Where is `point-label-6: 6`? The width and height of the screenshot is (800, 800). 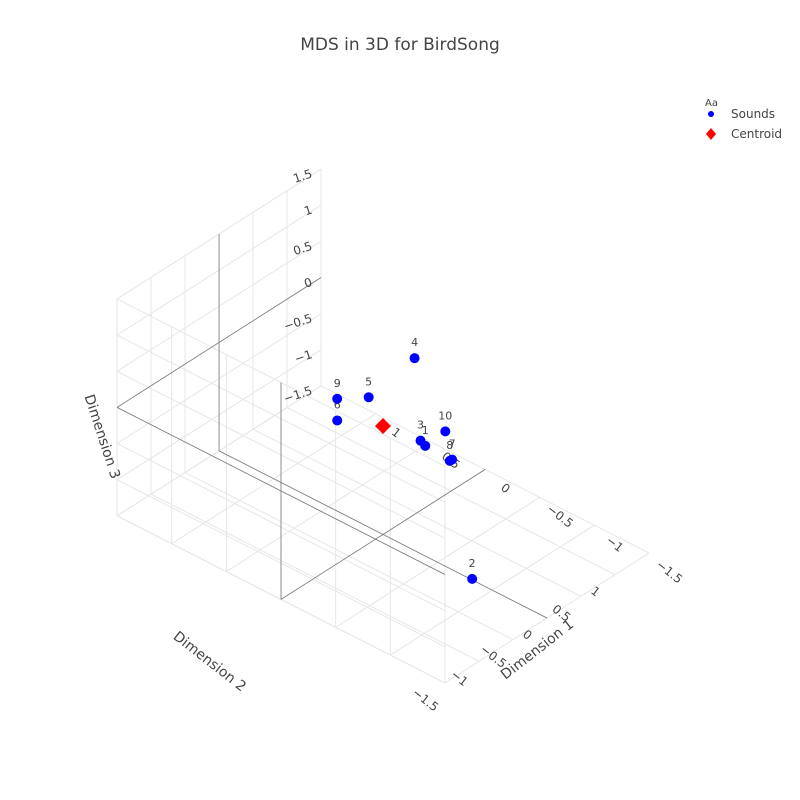 point-label-6: 6 is located at coordinates (337, 404).